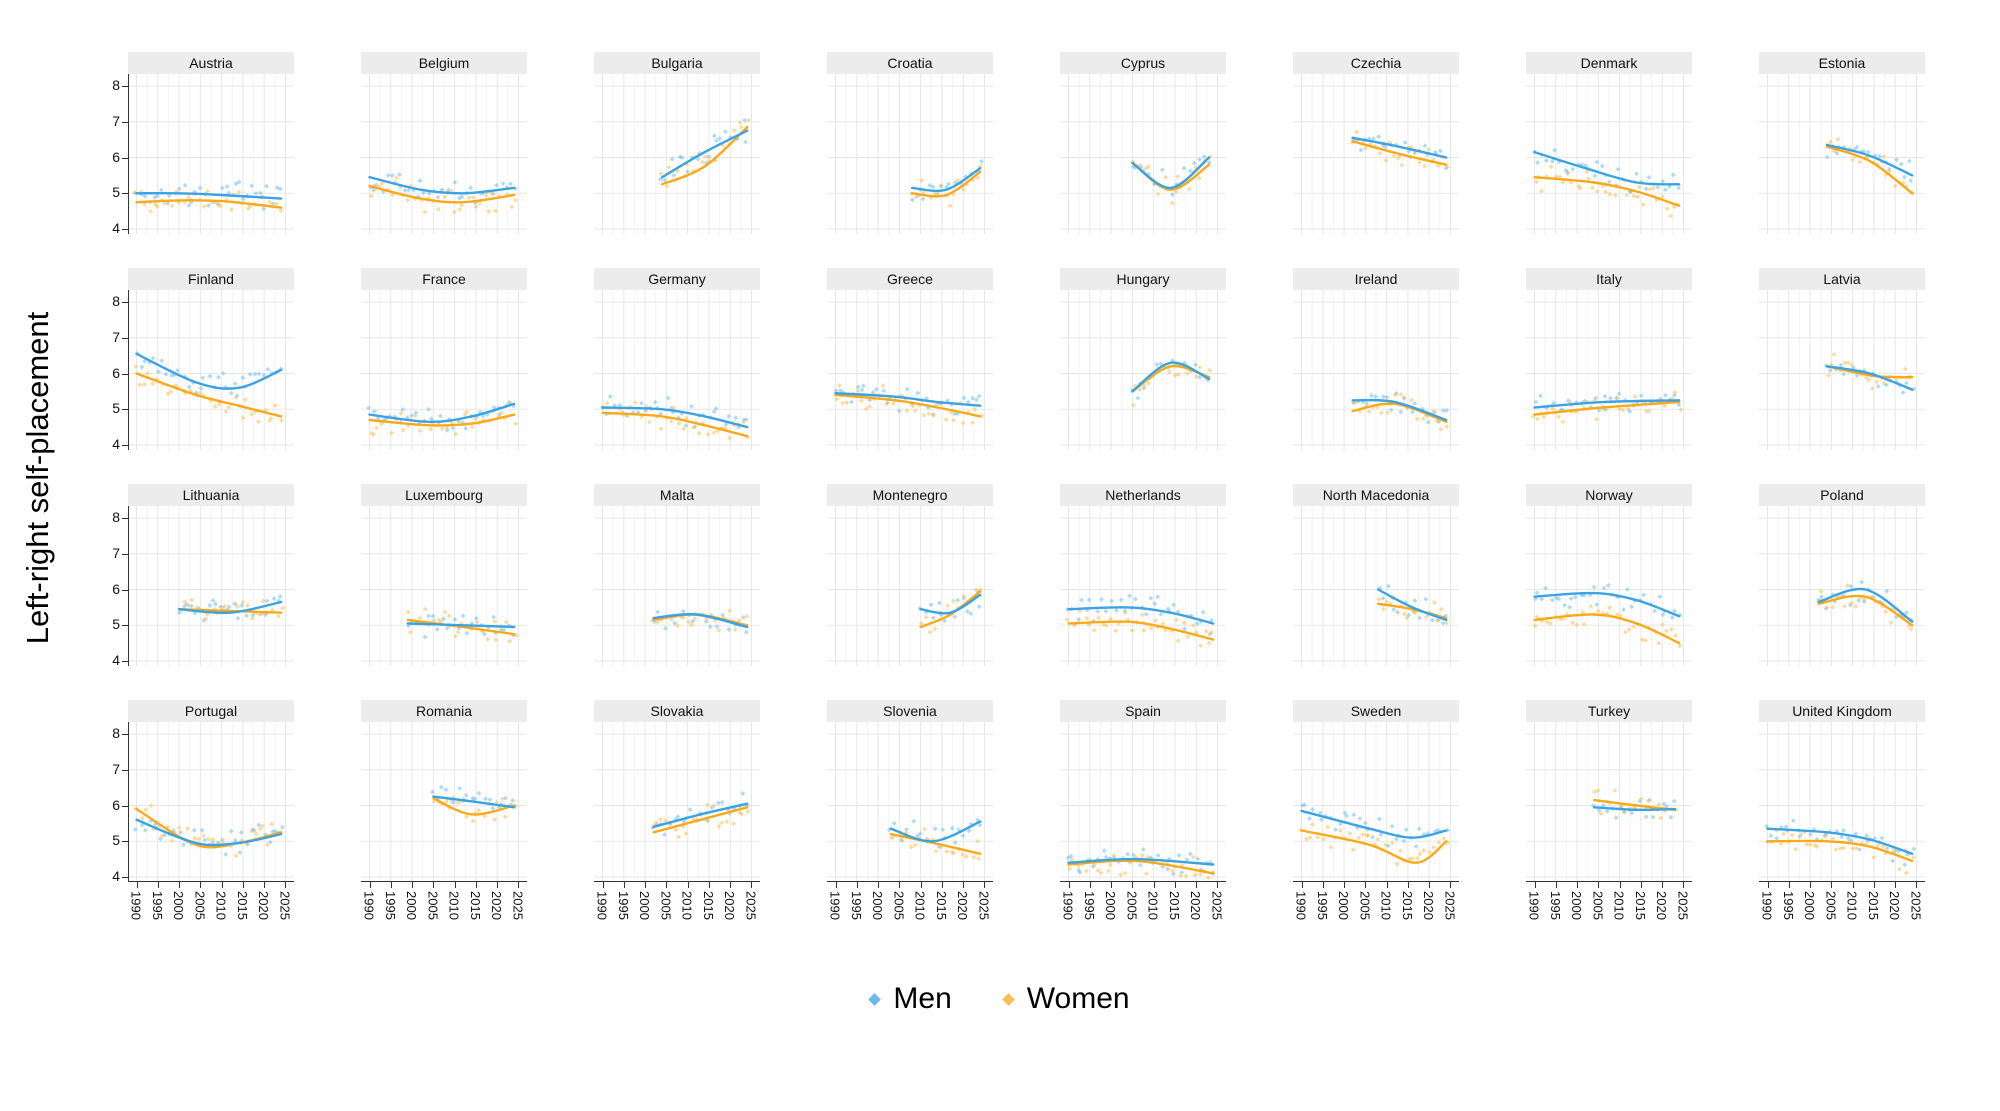 This screenshot has height=1111, width=2000. I want to click on women-point-icon, so click(1008, 999).